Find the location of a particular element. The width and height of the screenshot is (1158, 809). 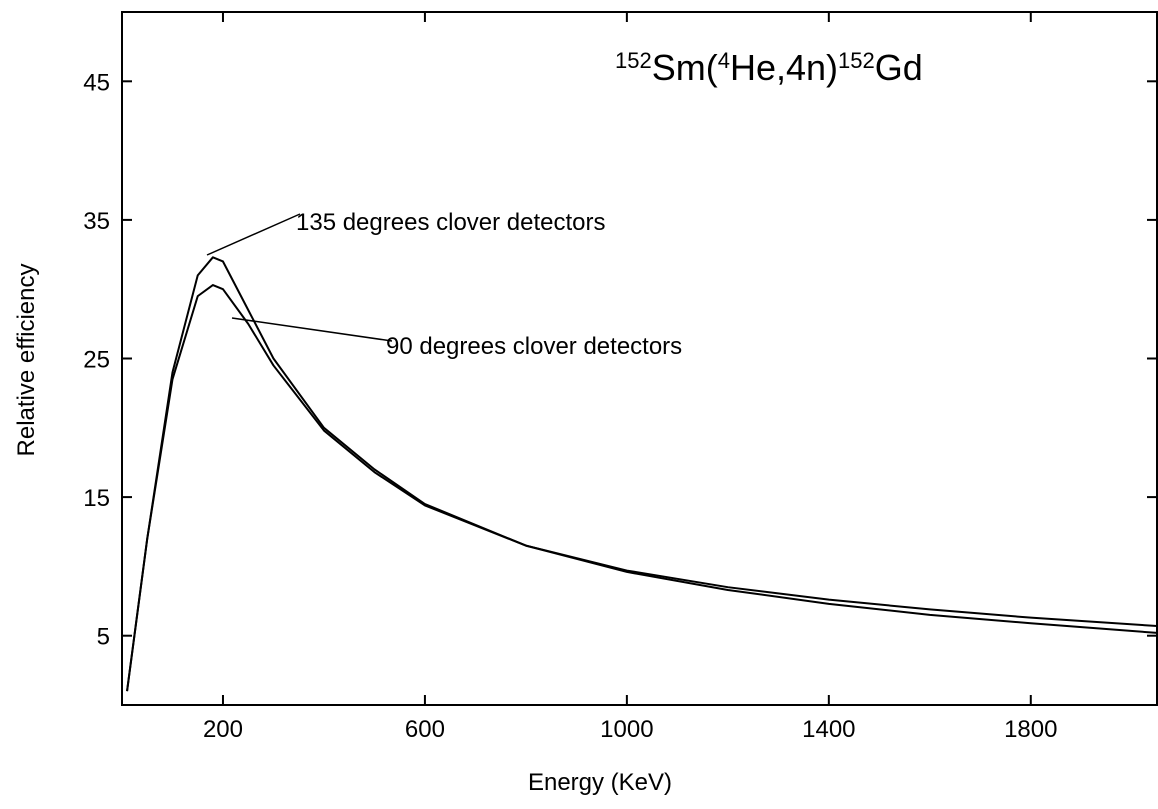

title-part: 4 is located at coordinates (724, 60).